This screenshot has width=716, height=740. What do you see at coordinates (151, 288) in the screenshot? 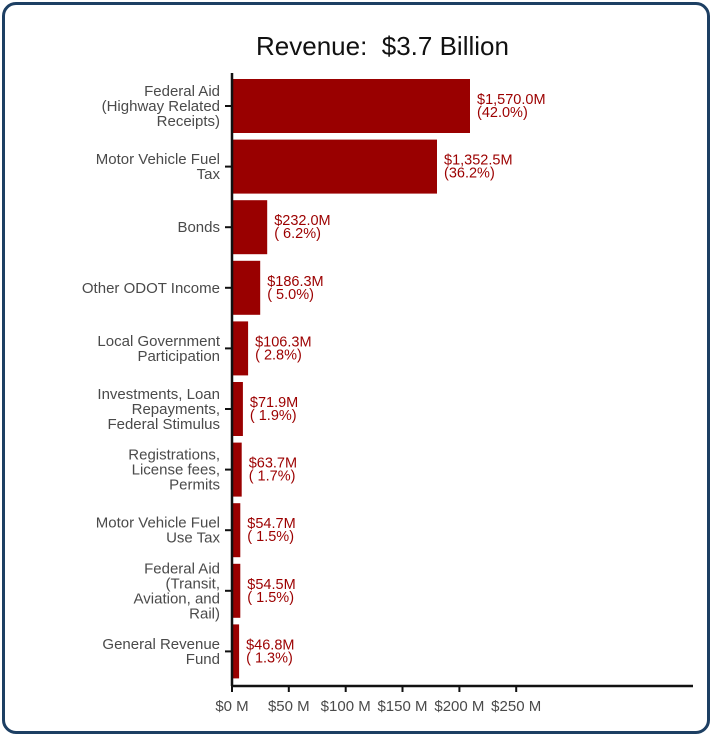
I see `category-label: Other ODOT Income` at bounding box center [151, 288].